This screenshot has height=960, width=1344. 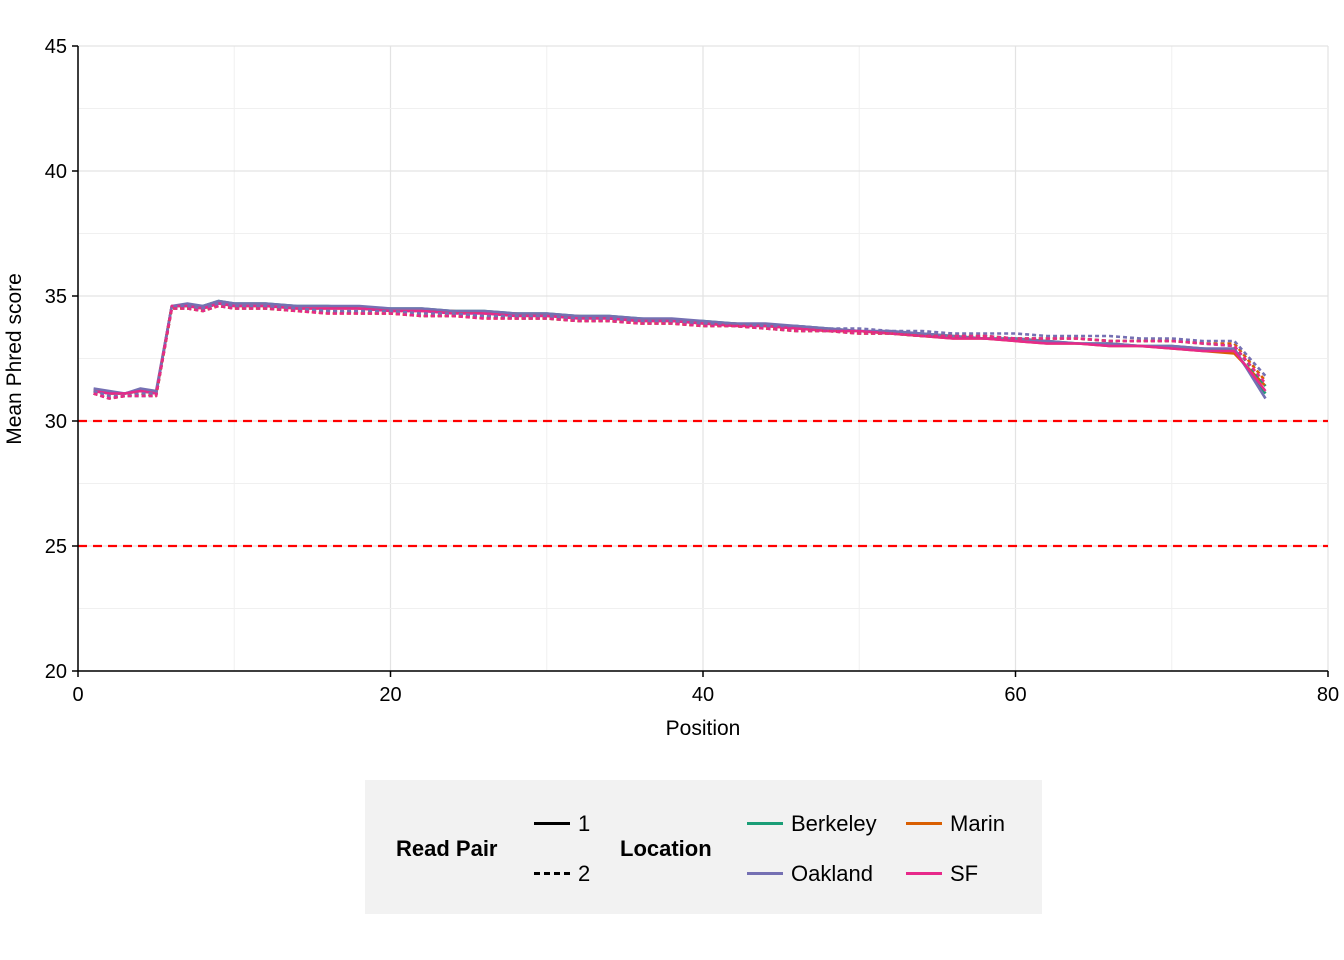 What do you see at coordinates (834, 823) in the screenshot?
I see `legend-label-berkeley: Berkeley` at bounding box center [834, 823].